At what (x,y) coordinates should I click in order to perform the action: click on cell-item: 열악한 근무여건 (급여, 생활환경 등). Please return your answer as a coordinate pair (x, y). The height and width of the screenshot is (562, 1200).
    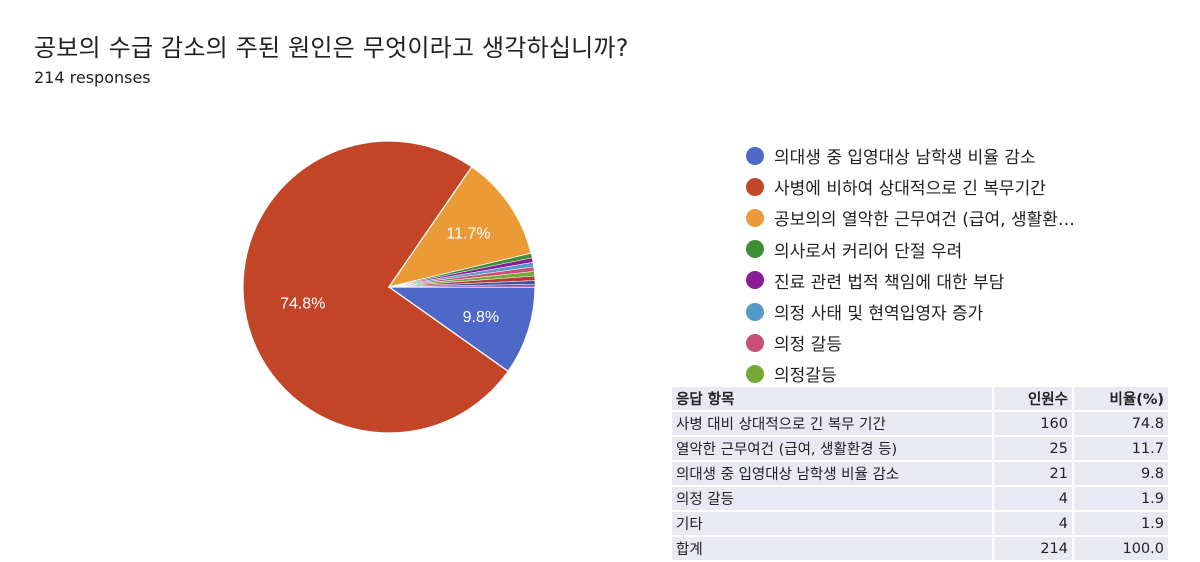
    Looking at the image, I should click on (832, 448).